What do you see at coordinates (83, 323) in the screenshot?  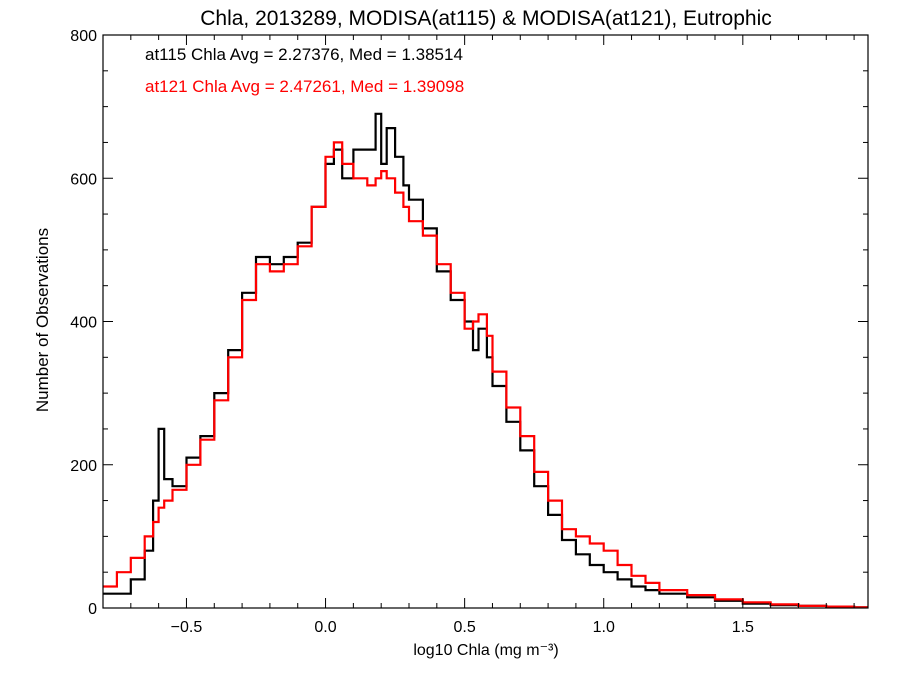 I see `y-tick-label: 400` at bounding box center [83, 323].